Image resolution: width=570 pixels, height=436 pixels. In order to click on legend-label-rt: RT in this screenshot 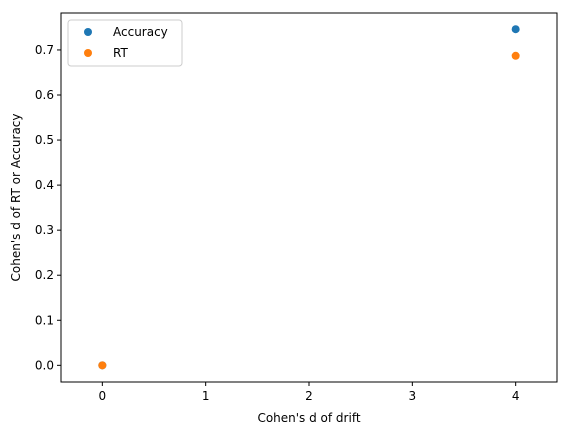, I will do `click(120, 53)`.